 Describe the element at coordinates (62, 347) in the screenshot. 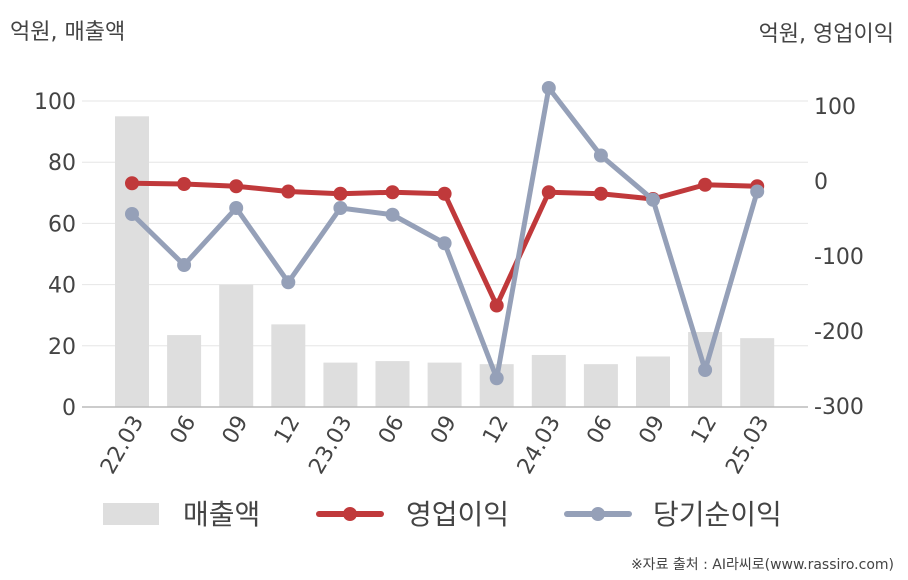

I see `left-tick-label: 20` at that location.